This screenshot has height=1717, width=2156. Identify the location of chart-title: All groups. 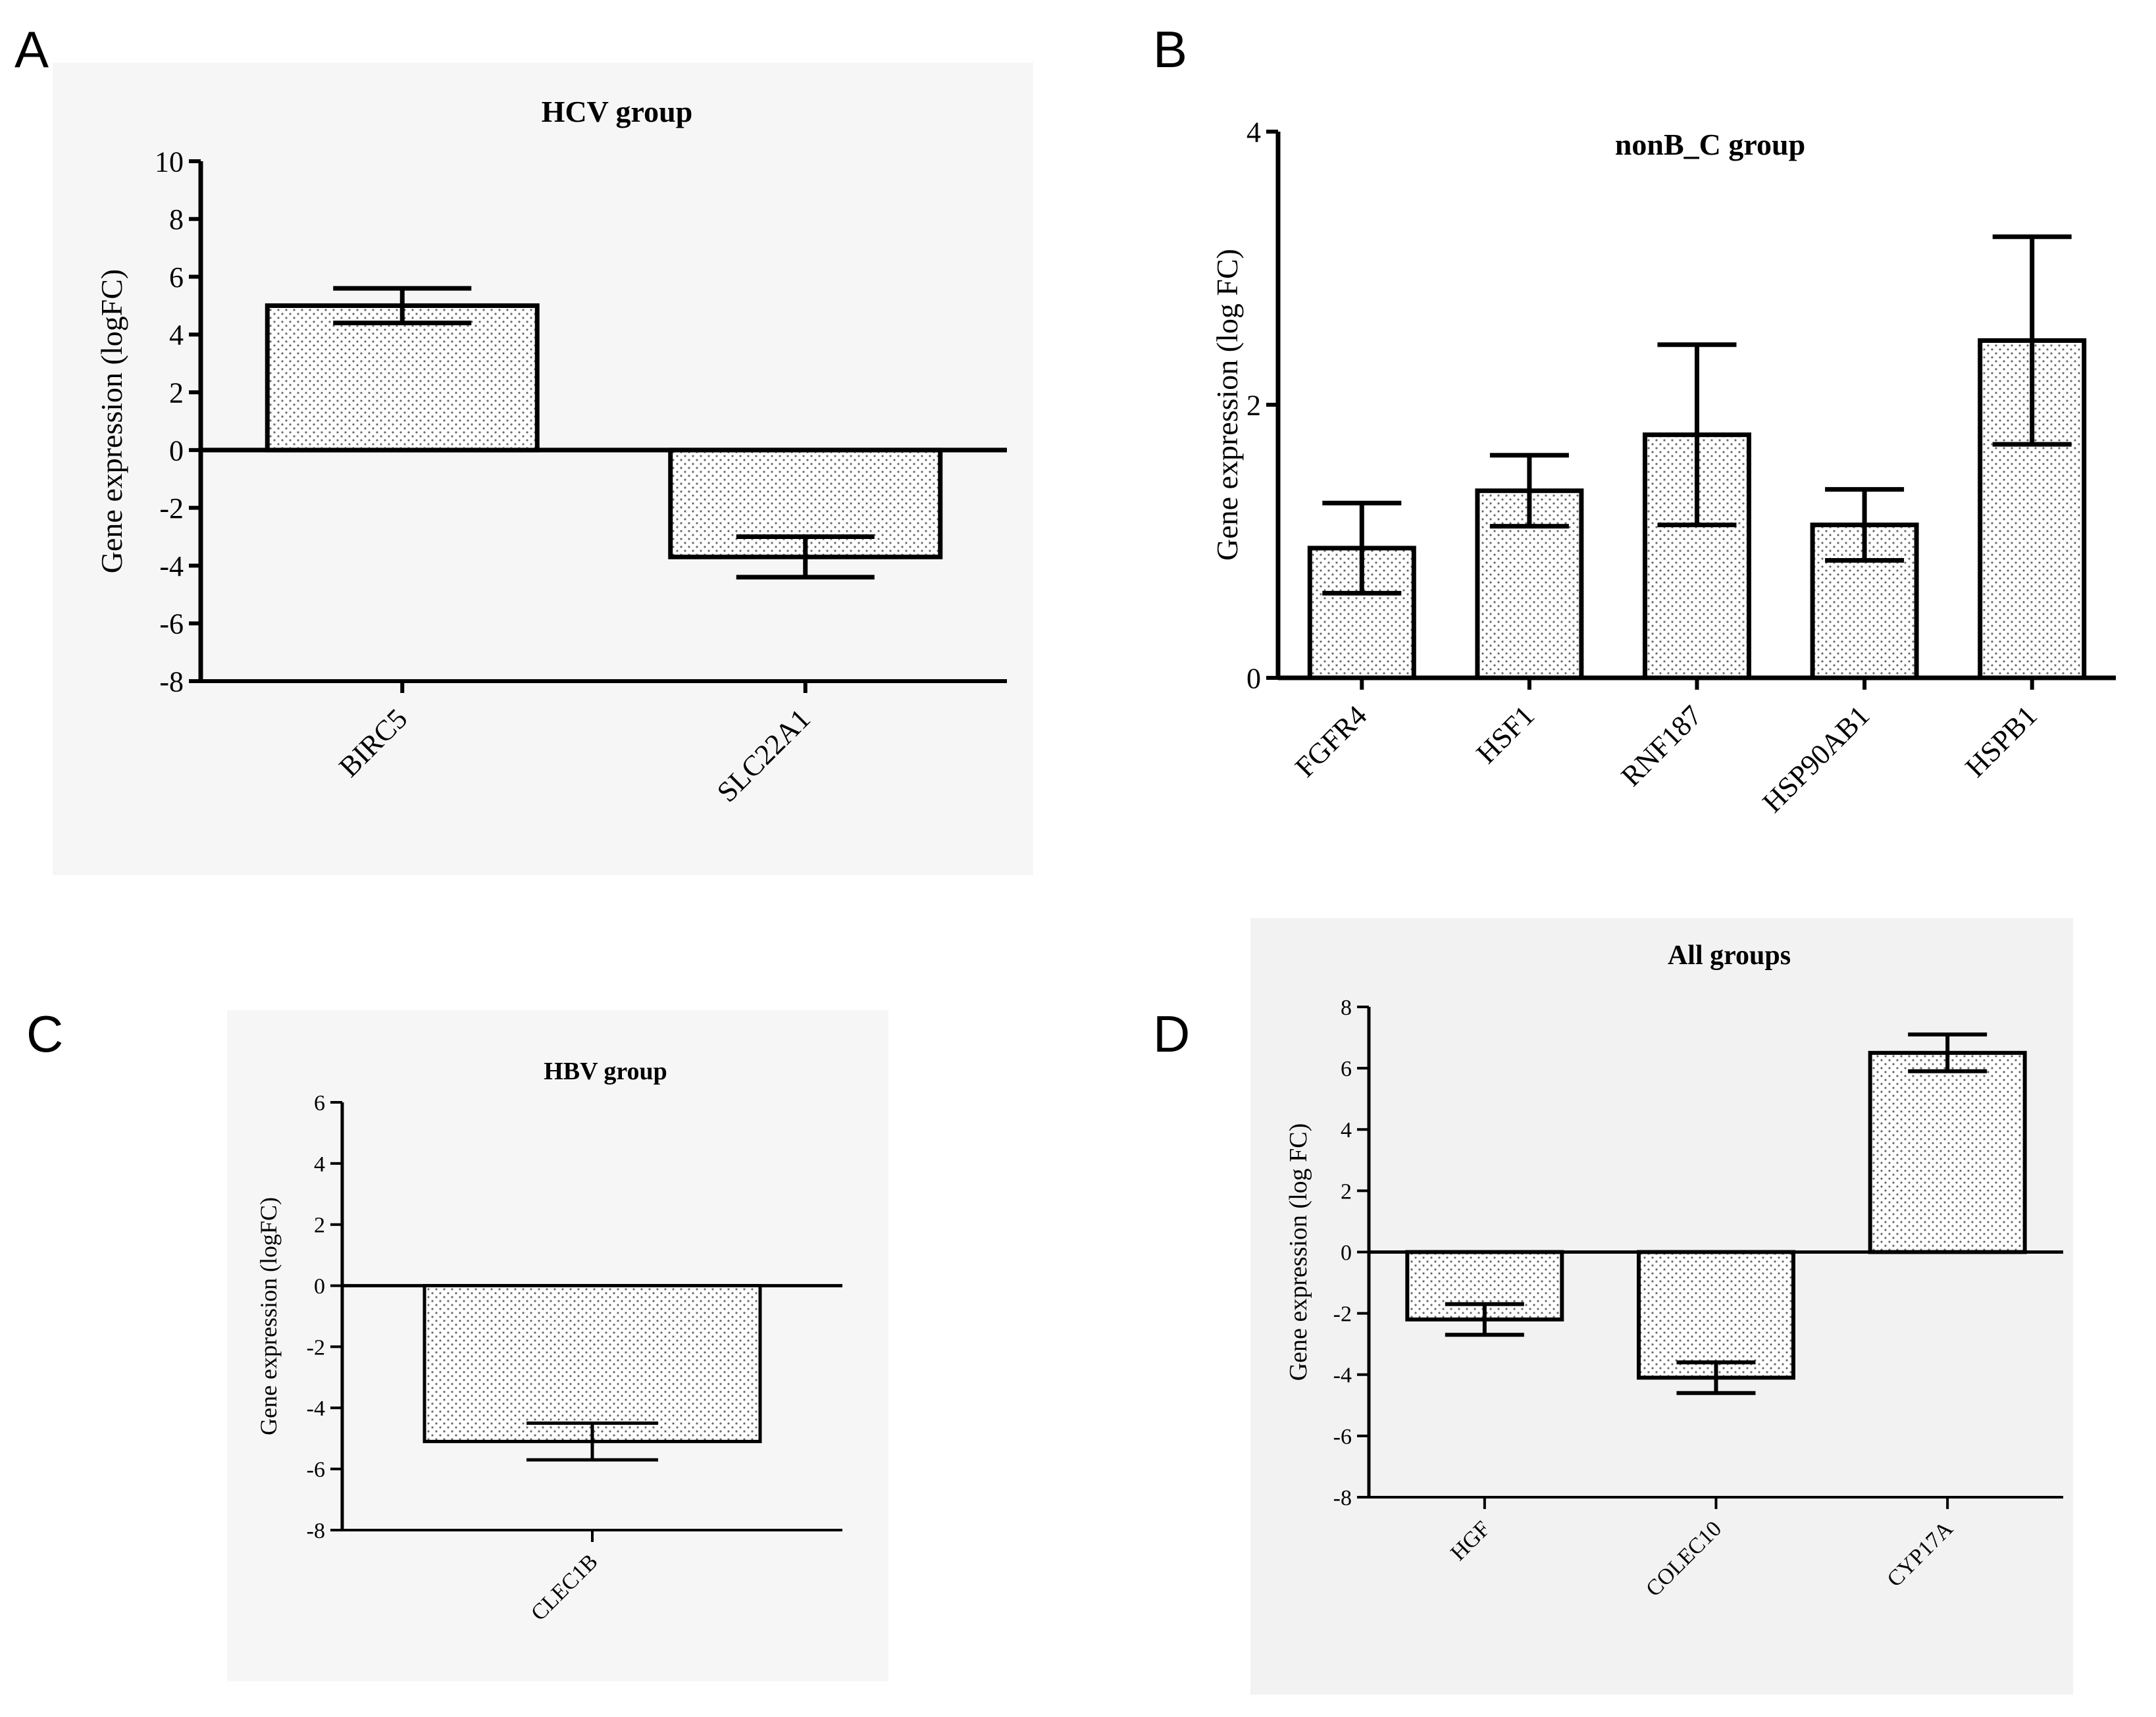
(1729, 956).